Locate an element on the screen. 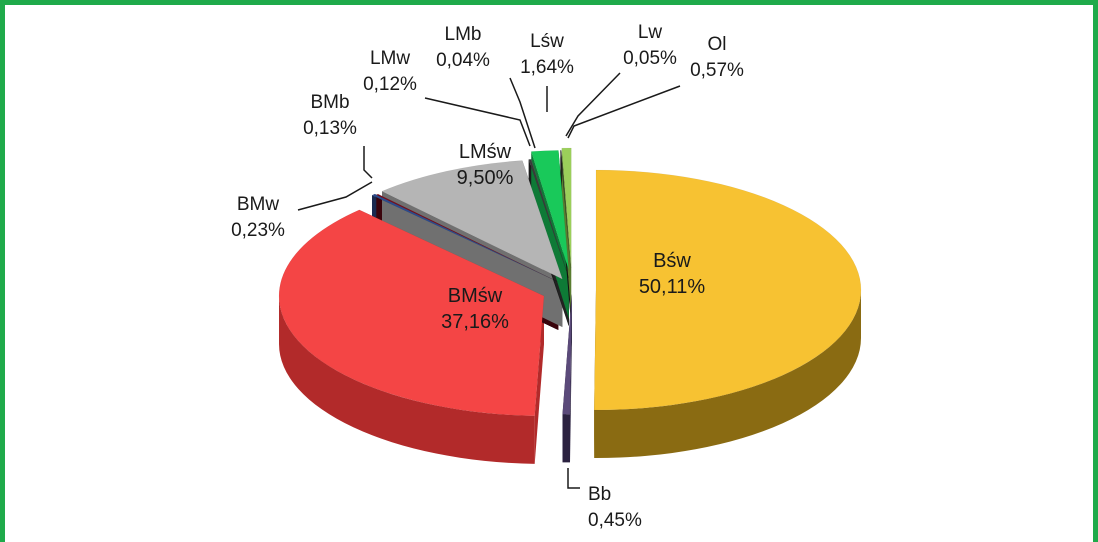 This screenshot has height=542, width=1098. slice-label-lmw: LMw is located at coordinates (390, 58).